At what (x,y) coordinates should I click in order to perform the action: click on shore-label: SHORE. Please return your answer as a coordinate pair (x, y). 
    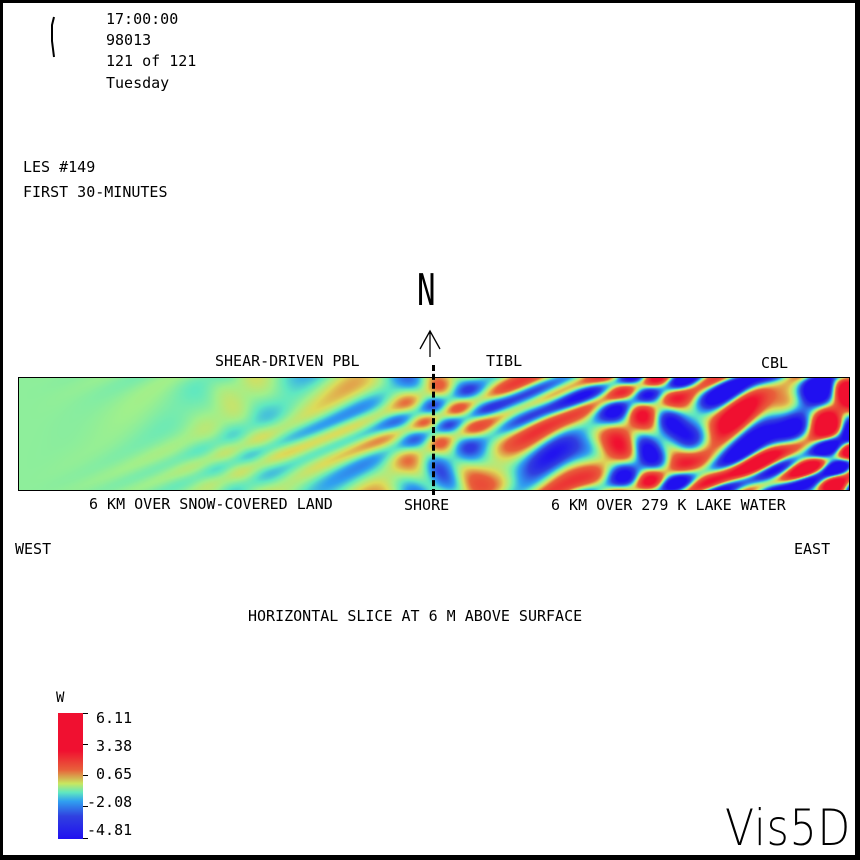
    Looking at the image, I should click on (427, 505).